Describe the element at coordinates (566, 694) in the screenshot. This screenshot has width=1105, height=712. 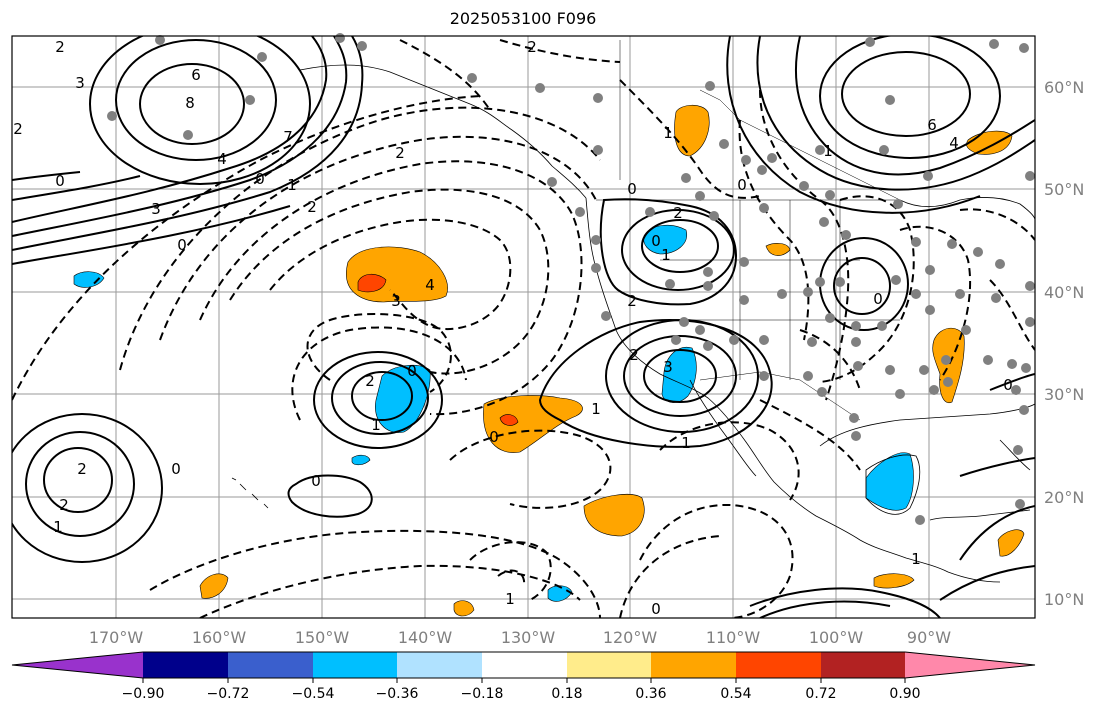
I see `colorbar-tick-label: 0.18` at that location.